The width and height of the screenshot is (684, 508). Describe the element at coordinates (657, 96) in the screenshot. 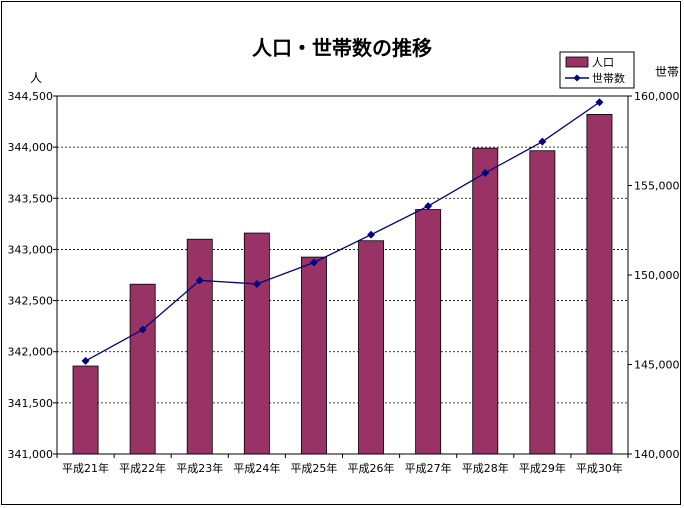

I see `right-axis-tick-label: 160,000` at that location.